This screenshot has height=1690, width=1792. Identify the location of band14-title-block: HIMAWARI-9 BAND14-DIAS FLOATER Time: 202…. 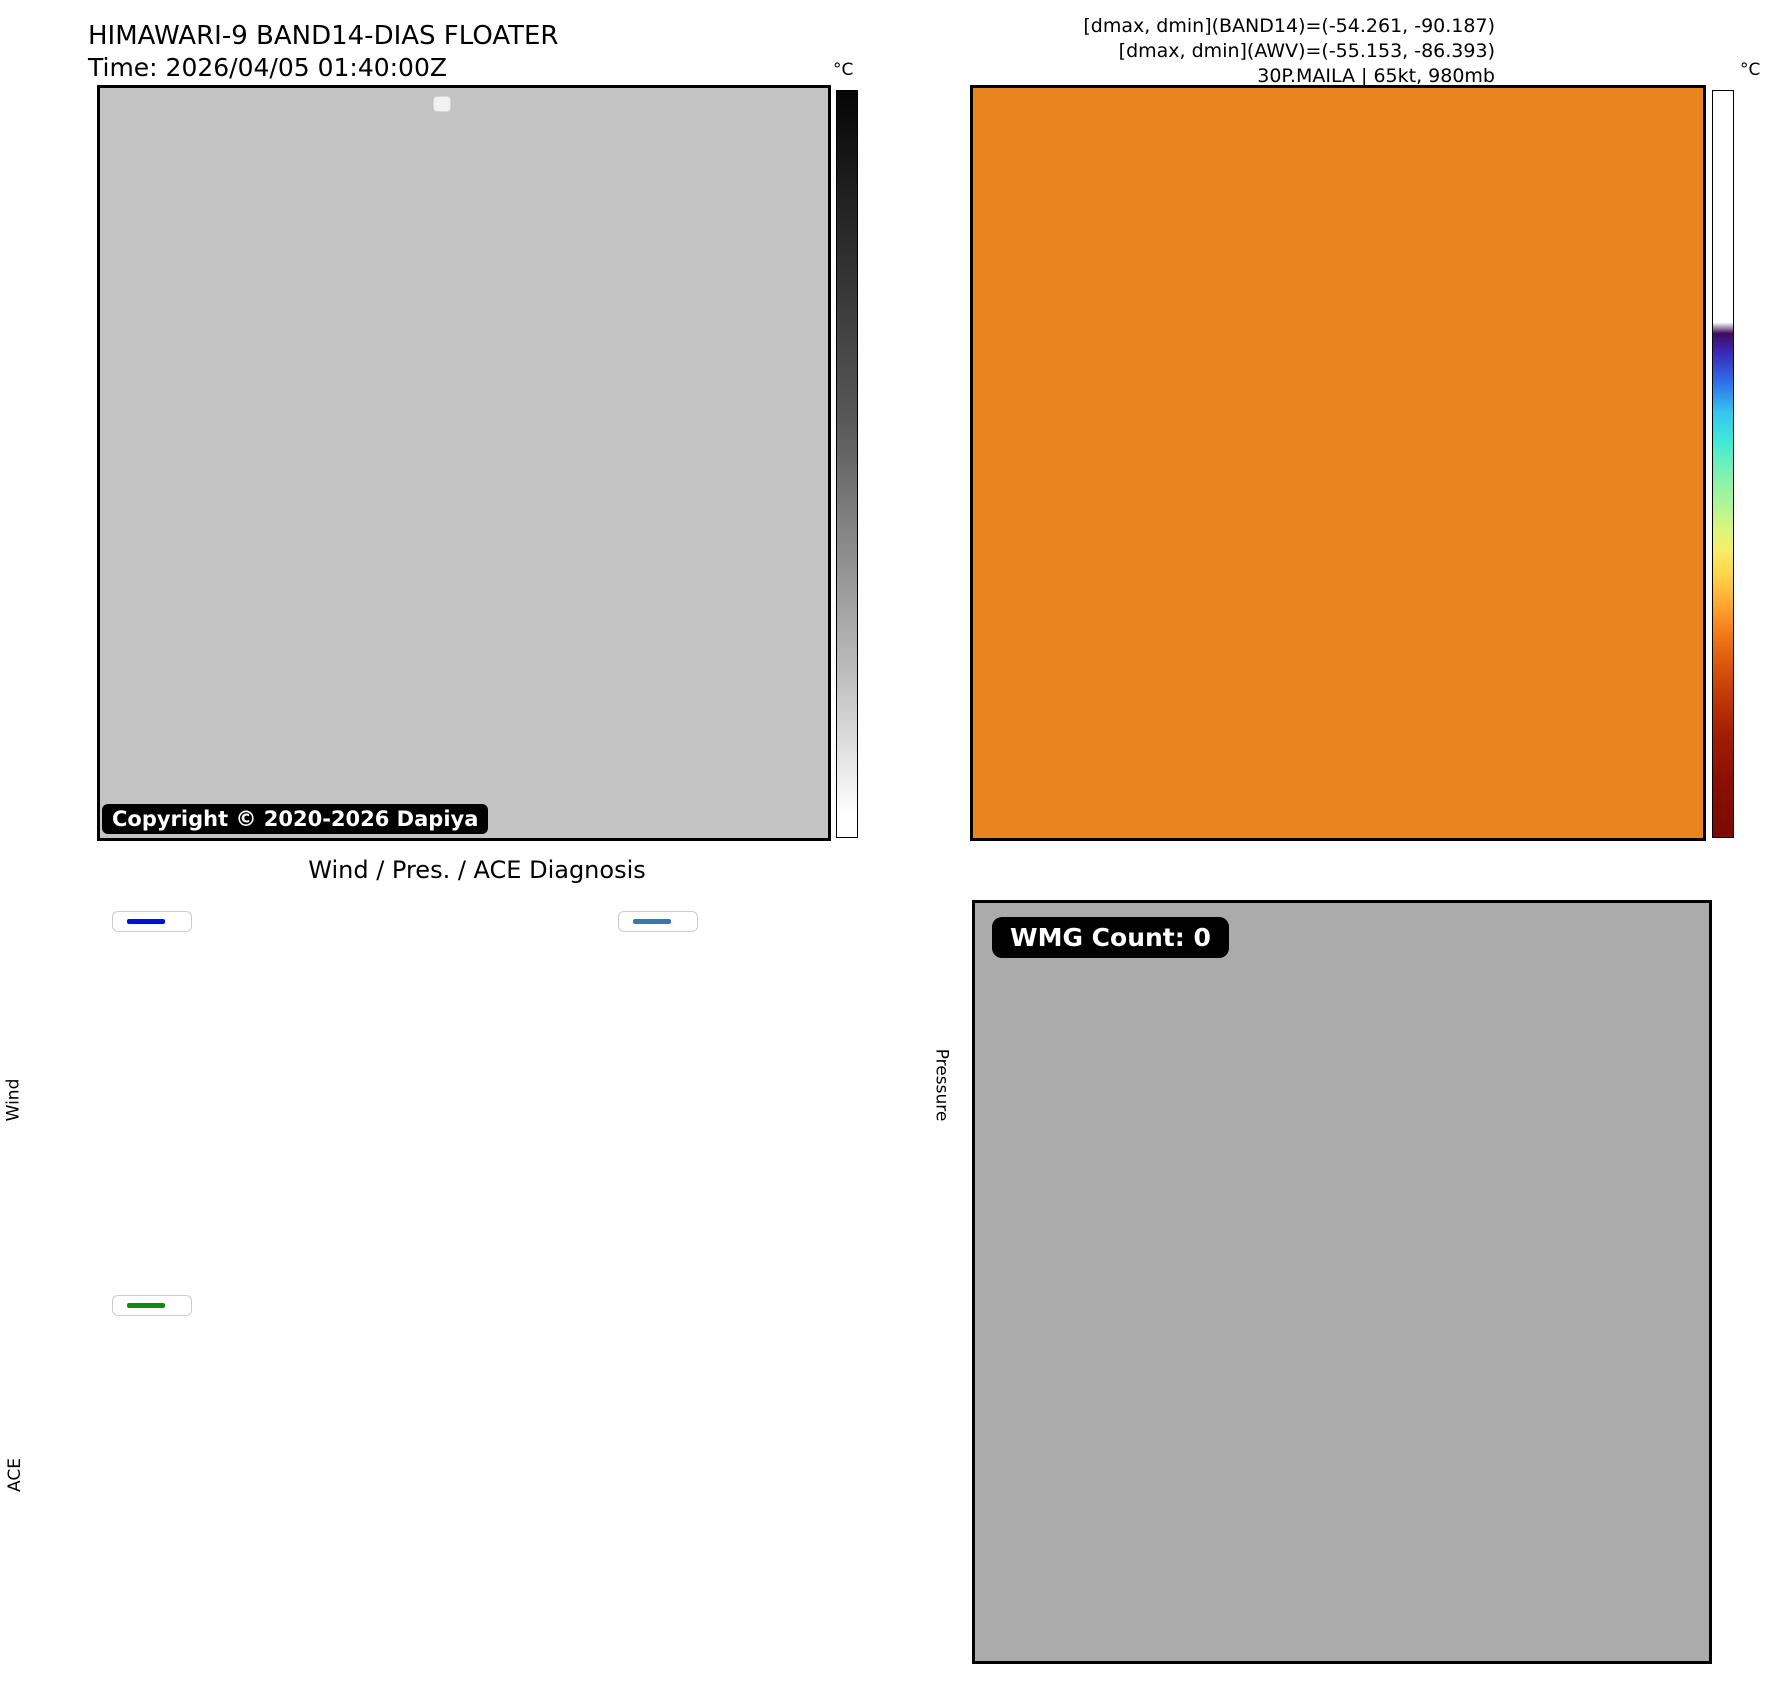
(323, 52).